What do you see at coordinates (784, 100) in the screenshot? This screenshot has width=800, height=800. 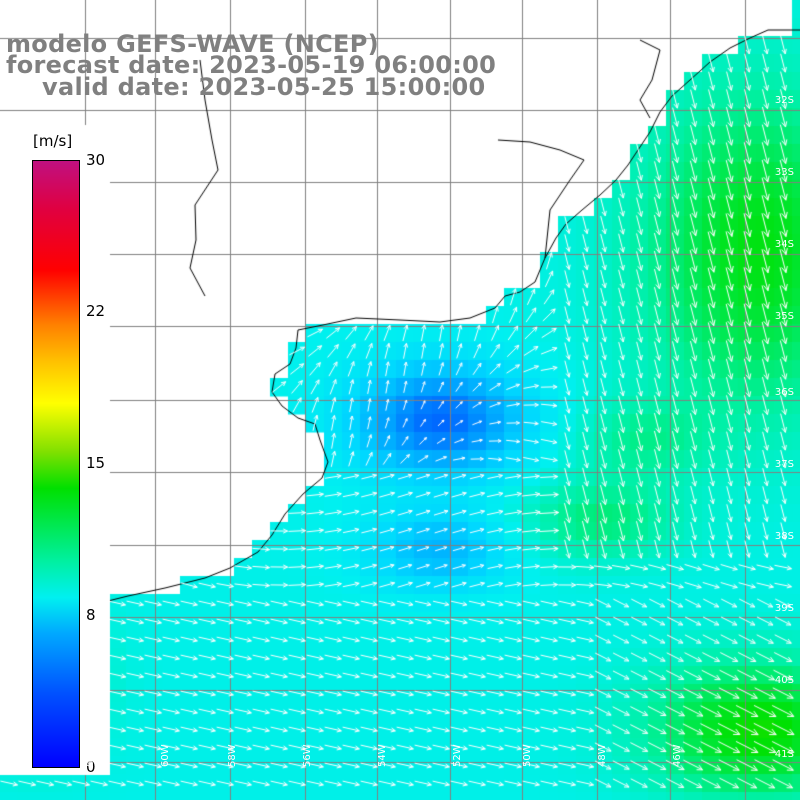 I see `lat-label: 32S` at bounding box center [784, 100].